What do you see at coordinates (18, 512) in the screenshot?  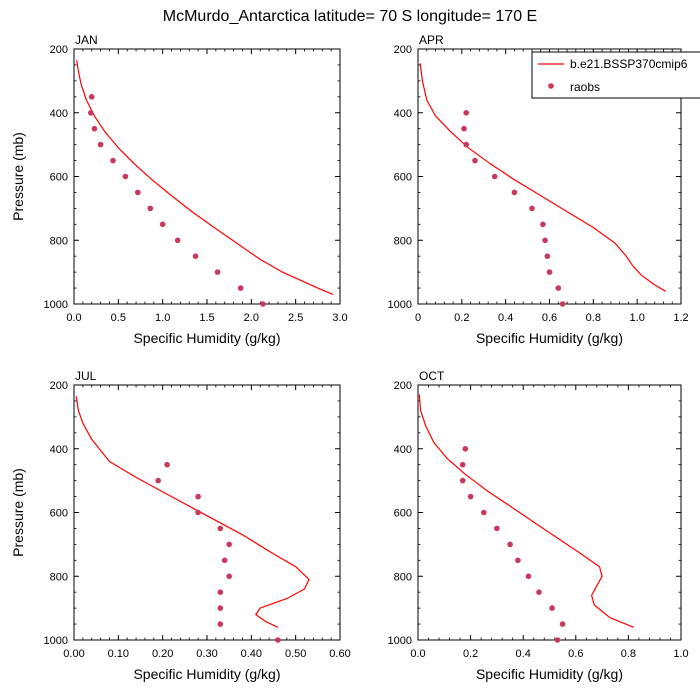 I see `y-axis-label: Pressure (mb)` at bounding box center [18, 512].